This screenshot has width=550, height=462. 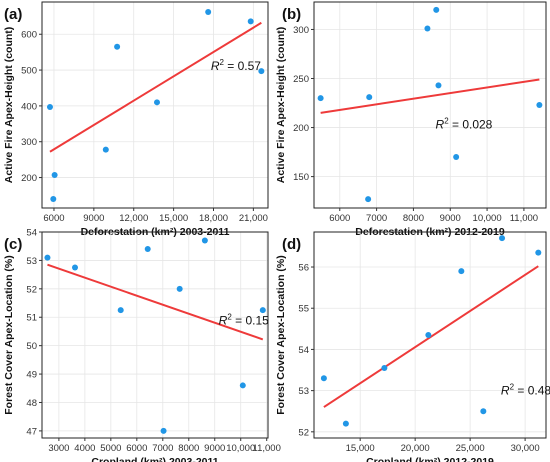 I want to click on panel-label: (d), so click(x=291, y=244).